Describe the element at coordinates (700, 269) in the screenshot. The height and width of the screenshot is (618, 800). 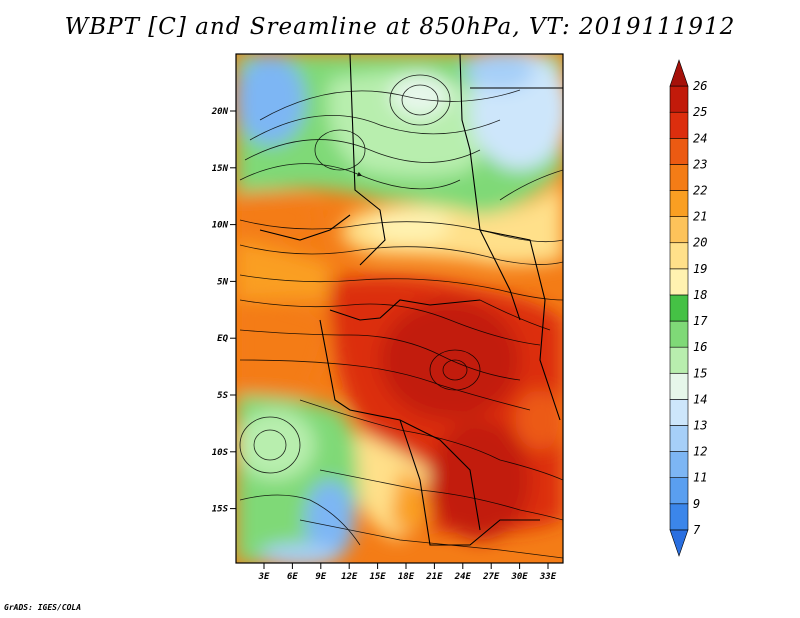
I see `colorbar-label: 19` at that location.